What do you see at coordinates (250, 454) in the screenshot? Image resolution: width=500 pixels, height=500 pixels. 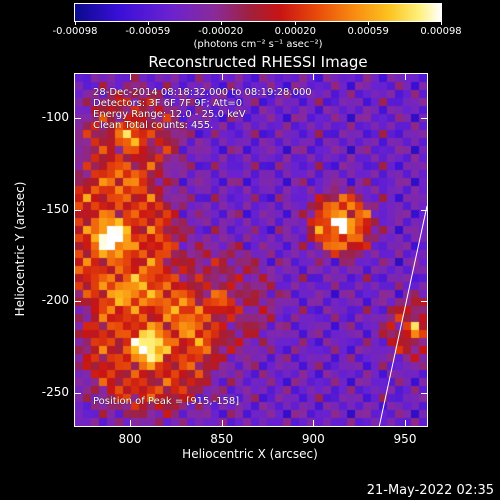 I see `x-axis-label: Heliocentric X (arcsec)` at bounding box center [250, 454].